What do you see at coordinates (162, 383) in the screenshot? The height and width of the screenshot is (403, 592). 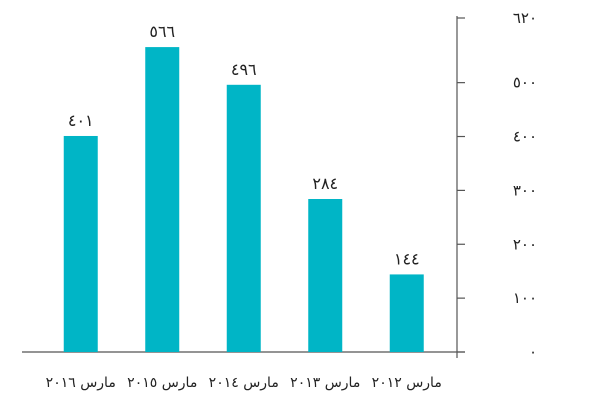 I see `x-tick-label: مارس ٢٠١٥` at bounding box center [162, 383].